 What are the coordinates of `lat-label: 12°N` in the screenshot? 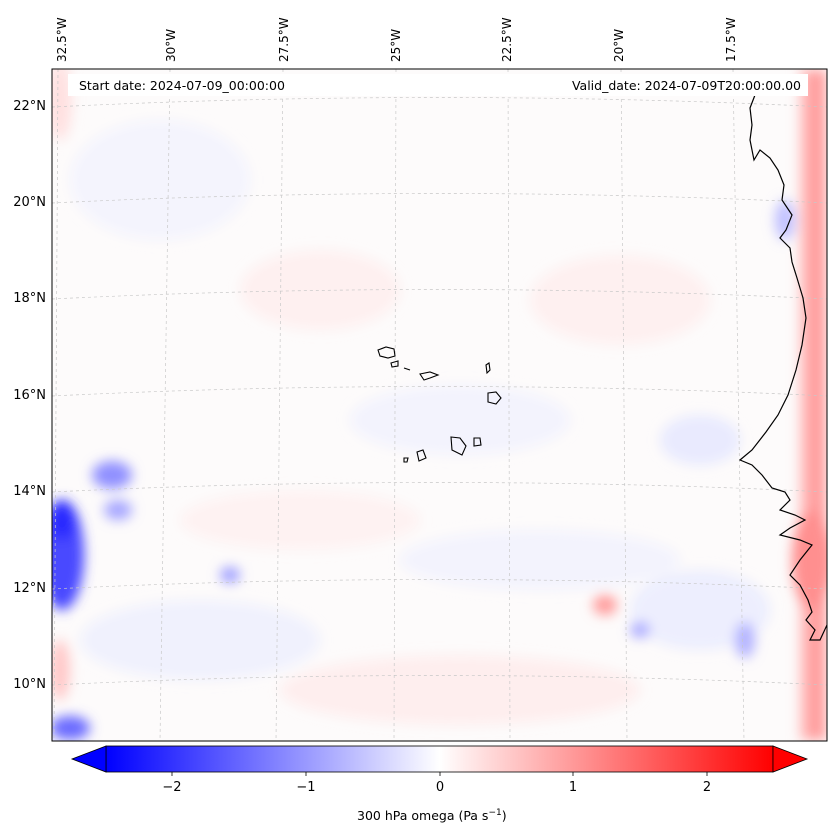 It's located at (29, 588).